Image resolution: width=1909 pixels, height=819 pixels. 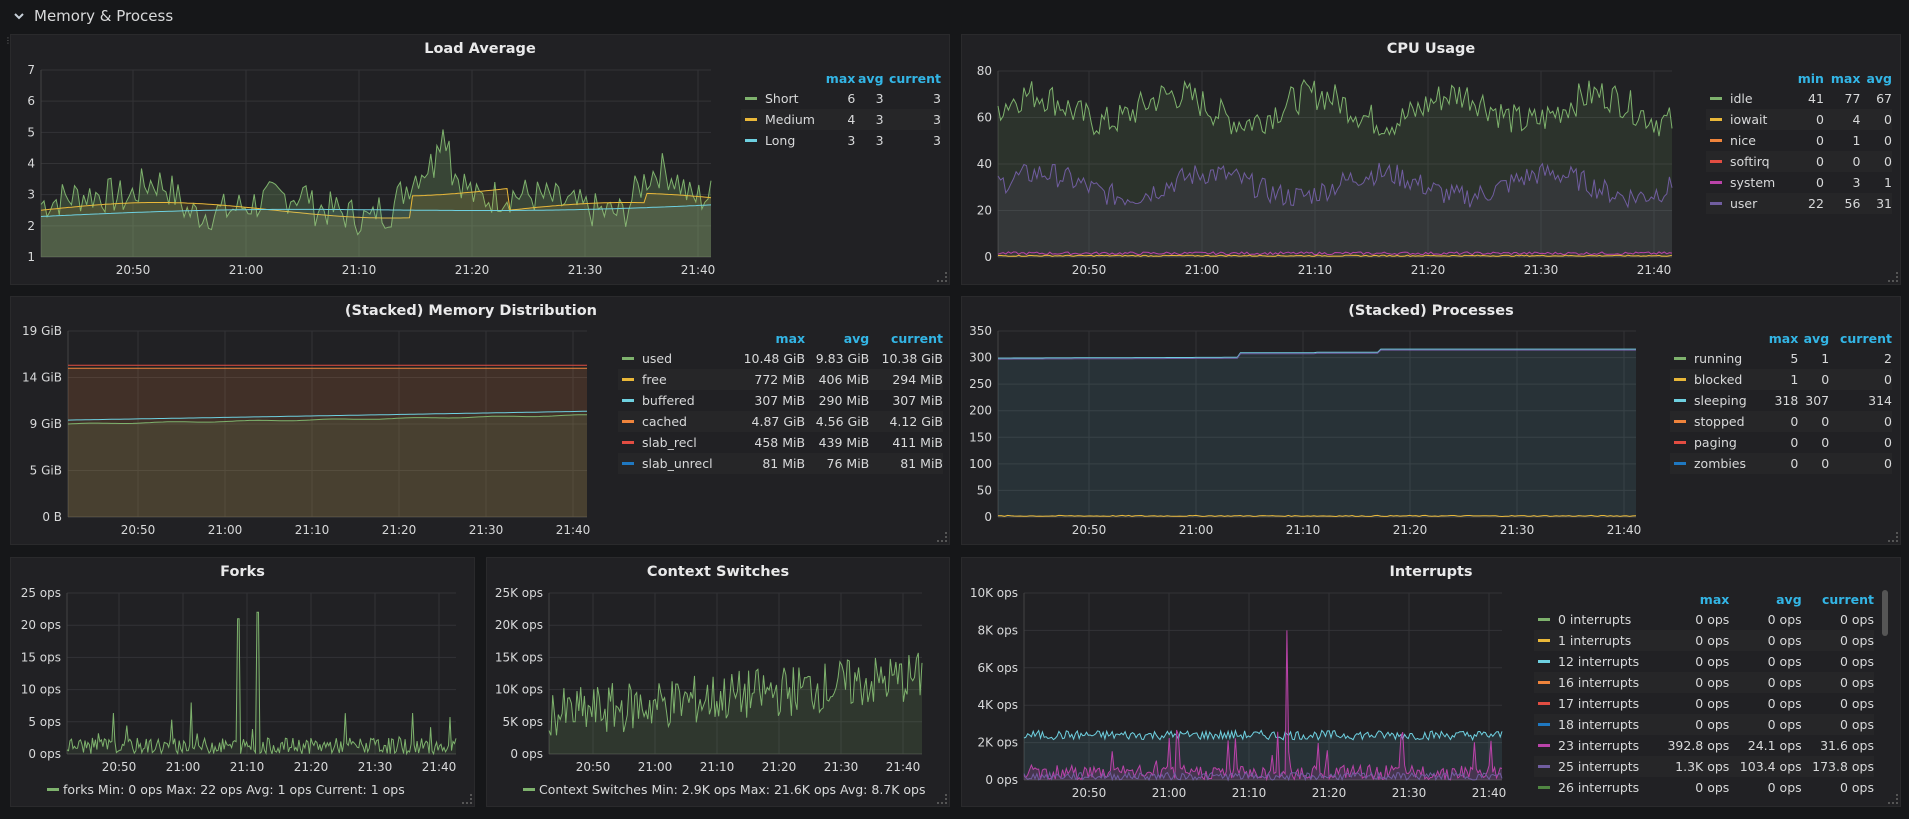 What do you see at coordinates (1753, 182) in the screenshot?
I see `legend-series-name: system` at bounding box center [1753, 182].